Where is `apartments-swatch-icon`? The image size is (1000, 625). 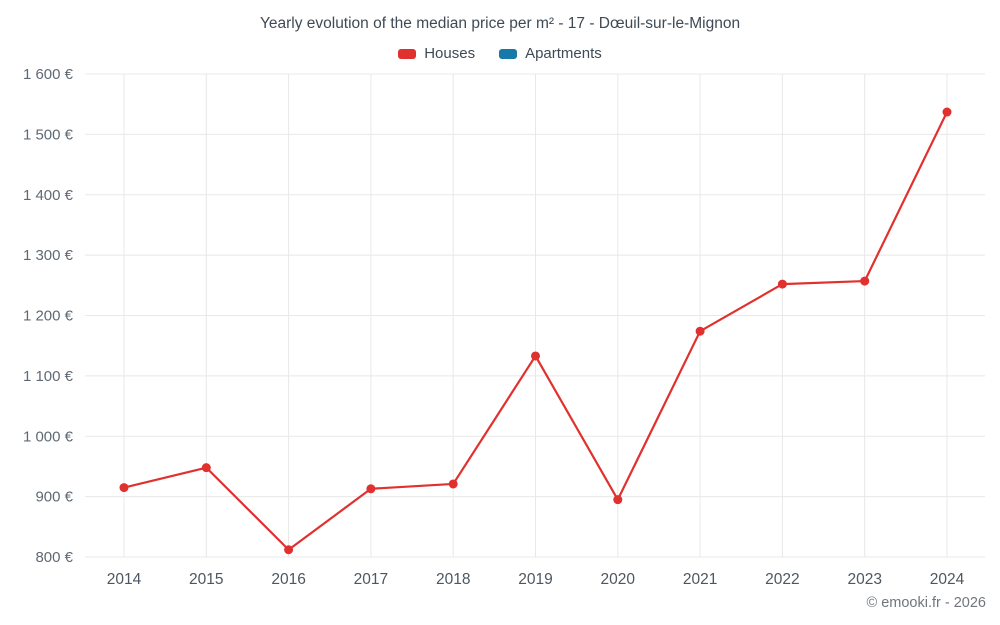 apartments-swatch-icon is located at coordinates (508, 53).